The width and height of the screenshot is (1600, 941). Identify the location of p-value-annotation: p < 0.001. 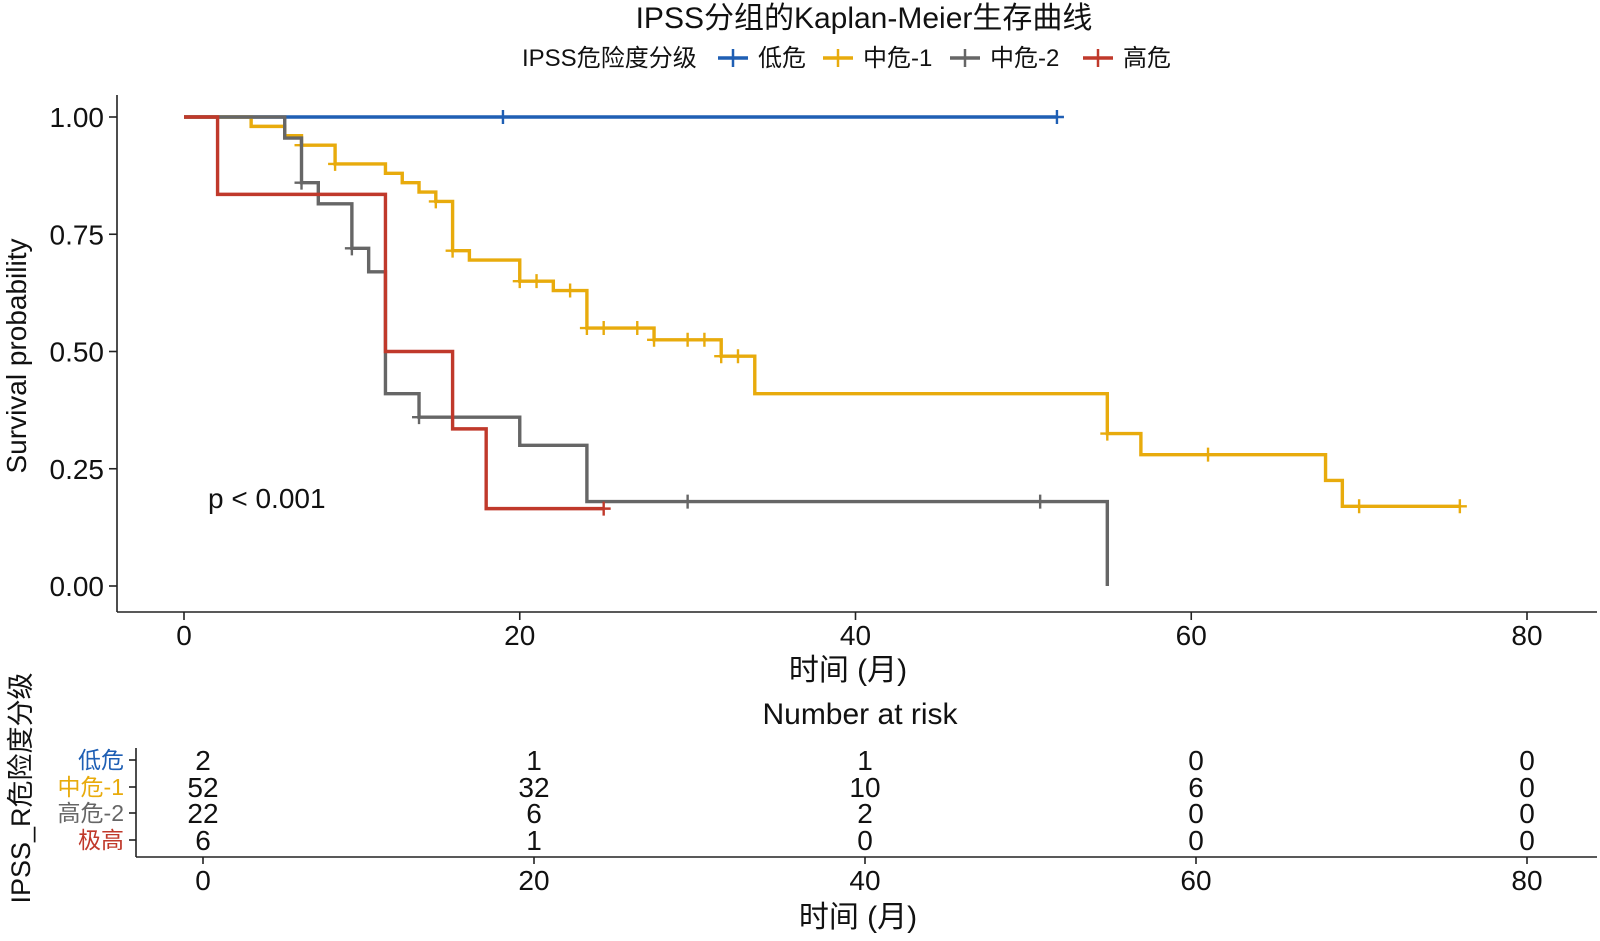
(267, 498).